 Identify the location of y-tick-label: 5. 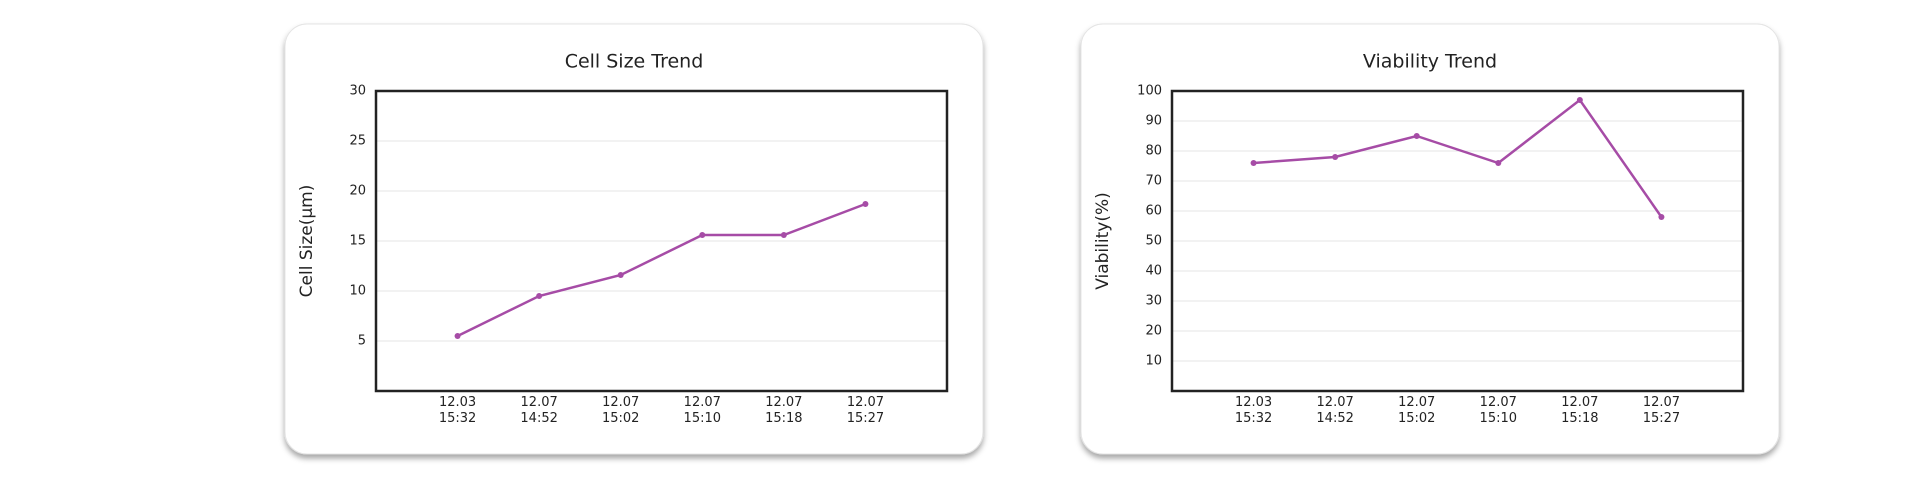
(362, 341).